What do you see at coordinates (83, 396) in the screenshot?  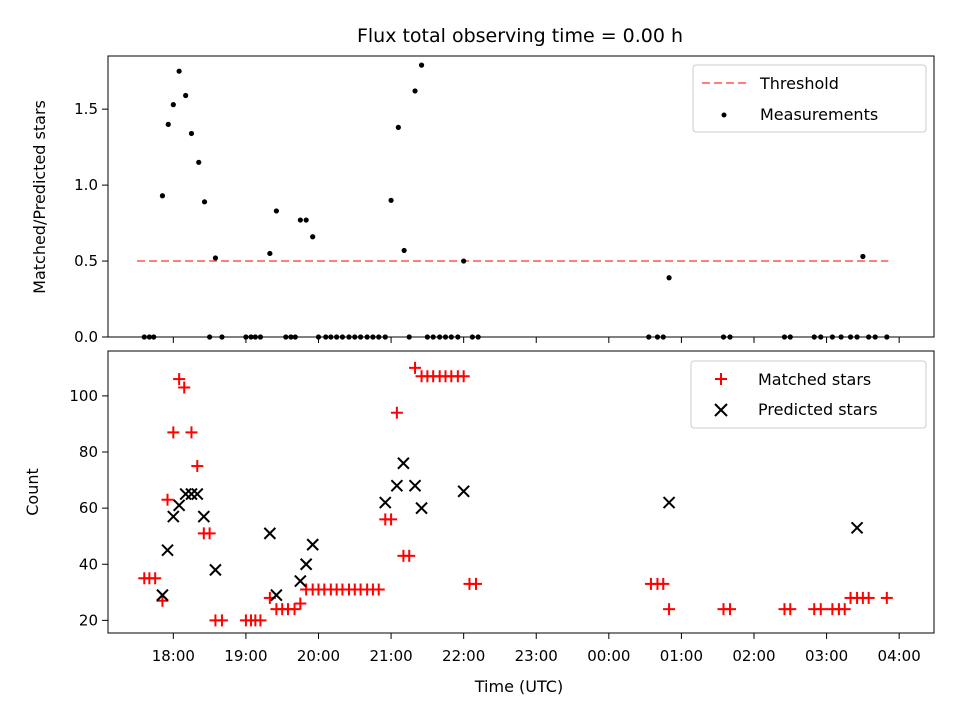 I see `counts-y-tick-label: 100` at bounding box center [83, 396].